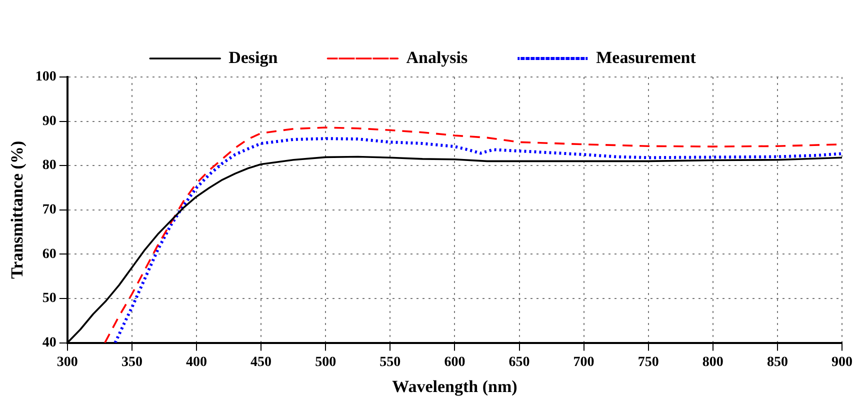 This screenshot has width=856, height=402. I want to click on x-axis-title: Wavelength (nm), so click(455, 386).